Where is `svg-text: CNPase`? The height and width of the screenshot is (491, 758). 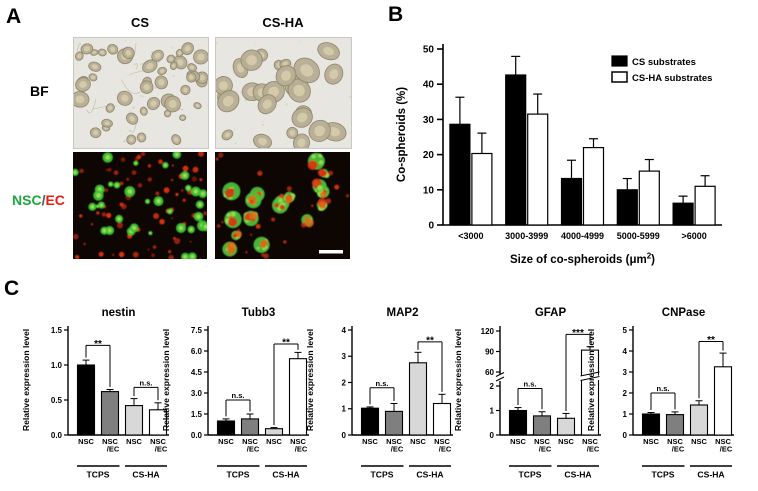
svg-text: CNPase is located at coordinates (683, 313).